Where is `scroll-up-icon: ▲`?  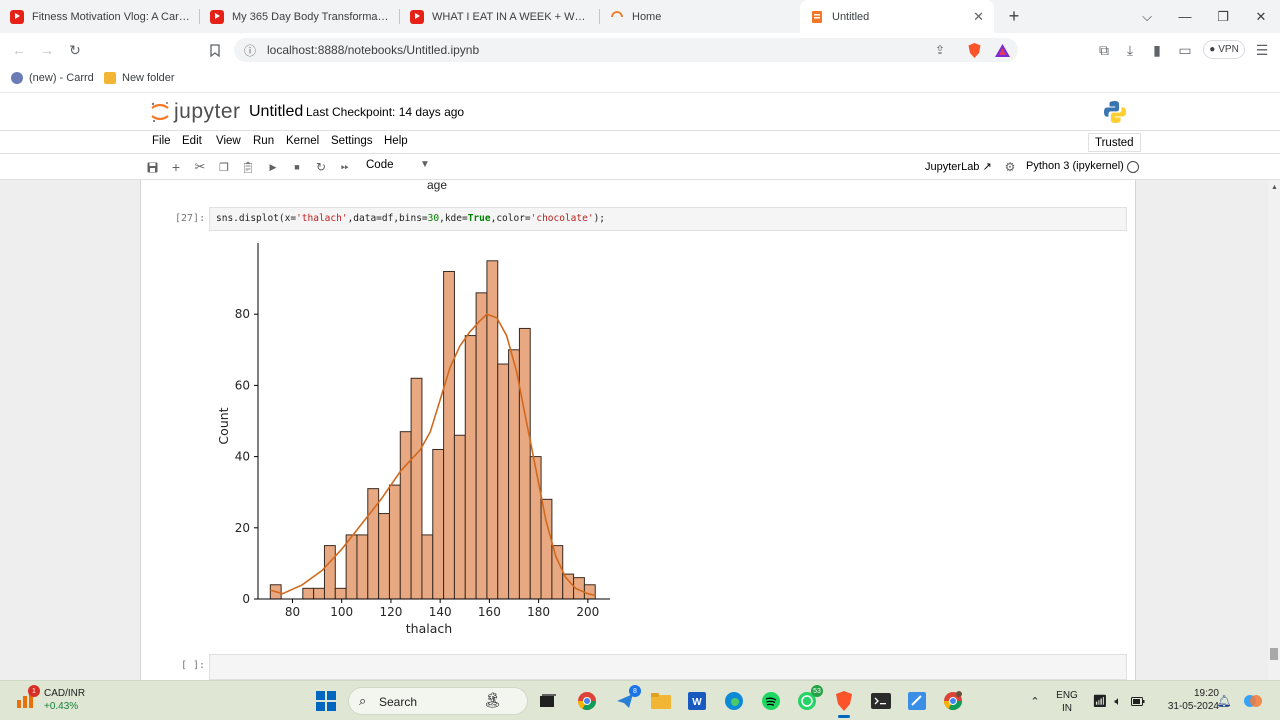 scroll-up-icon: ▲ is located at coordinates (1274, 187).